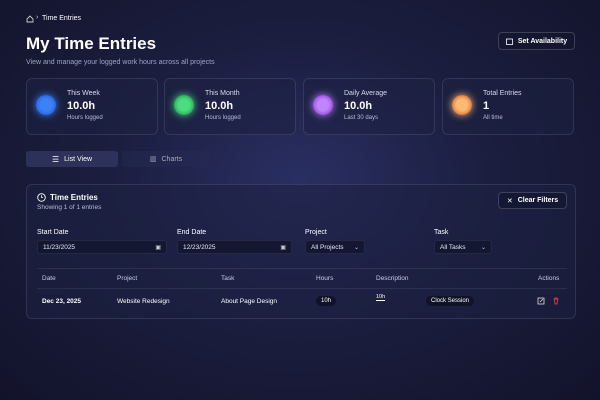  Describe the element at coordinates (493, 118) in the screenshot. I see `stat-note: All time` at that location.